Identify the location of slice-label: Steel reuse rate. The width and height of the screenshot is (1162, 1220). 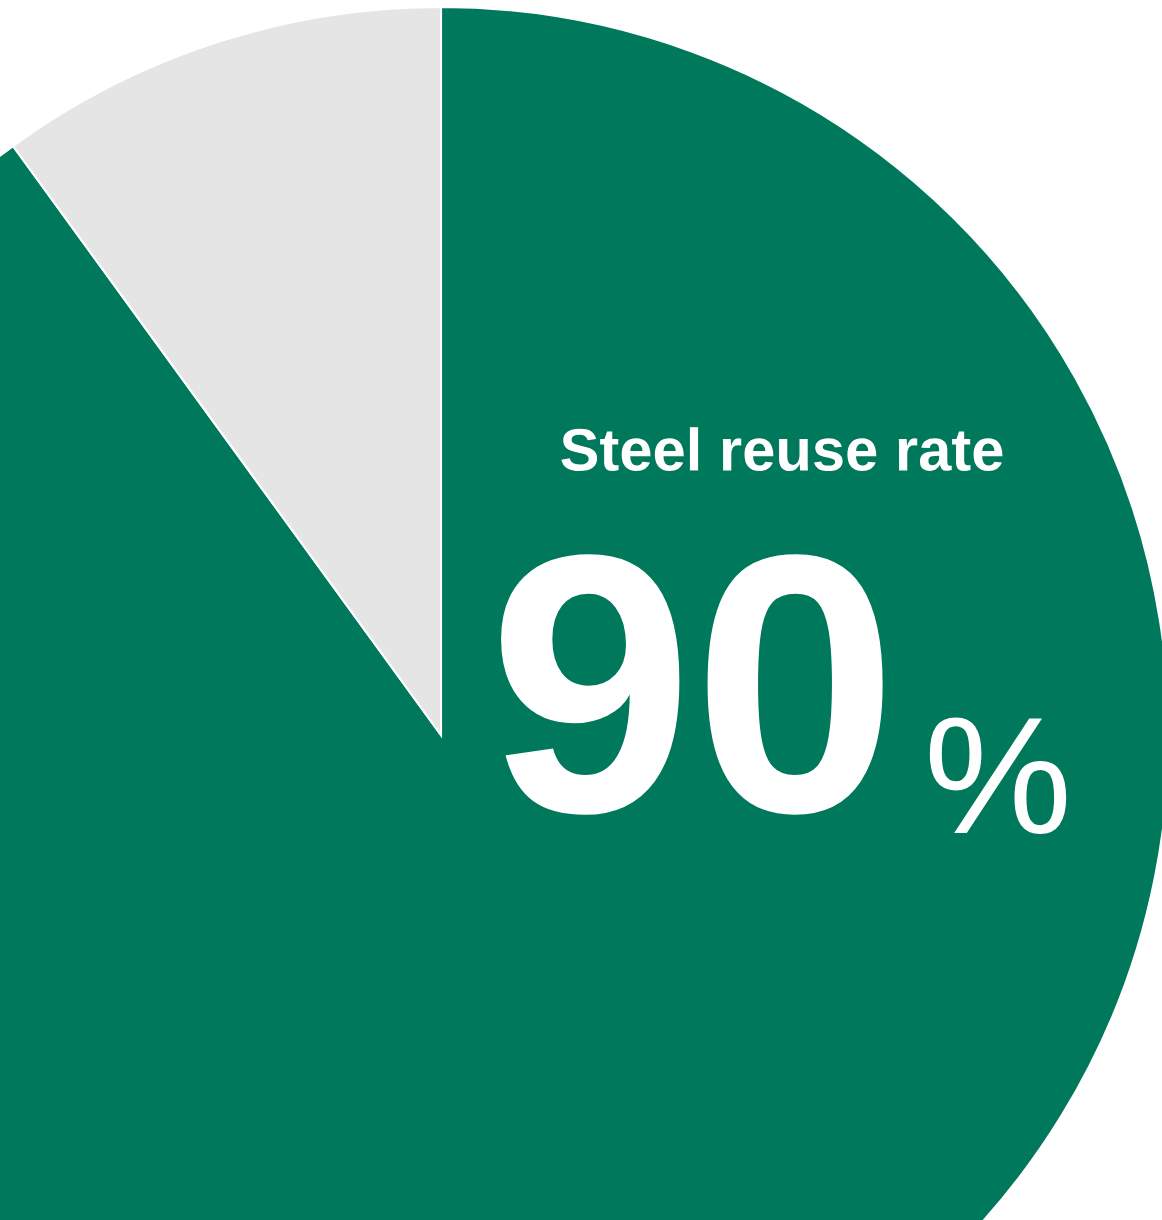
(782, 449).